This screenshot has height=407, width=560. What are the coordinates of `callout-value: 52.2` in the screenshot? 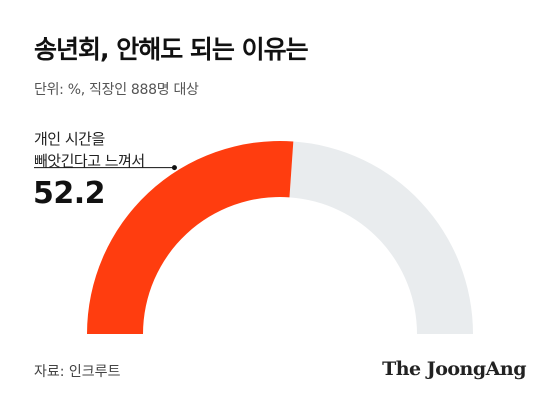 It's located at (69, 193).